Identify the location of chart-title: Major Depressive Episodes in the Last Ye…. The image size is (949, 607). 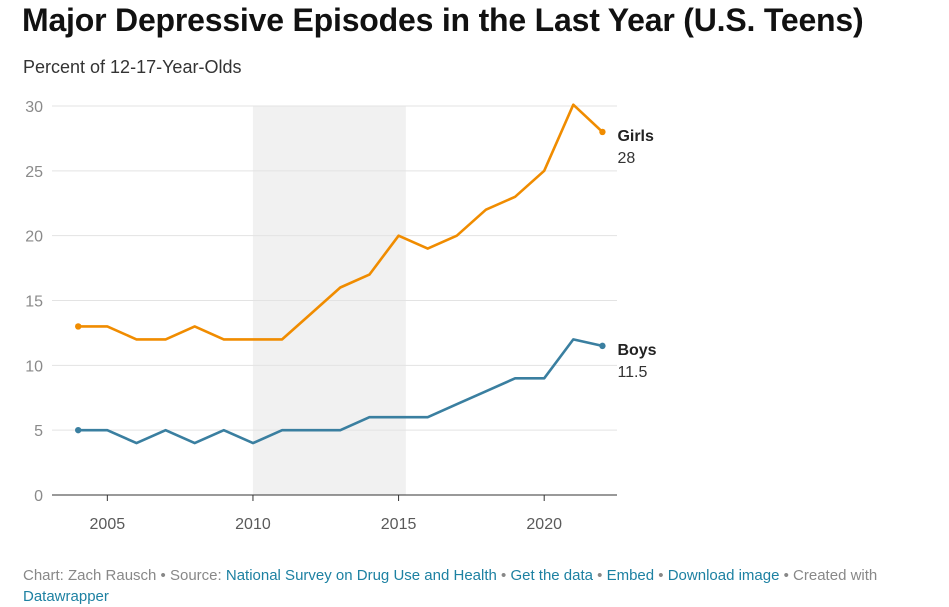
(443, 20).